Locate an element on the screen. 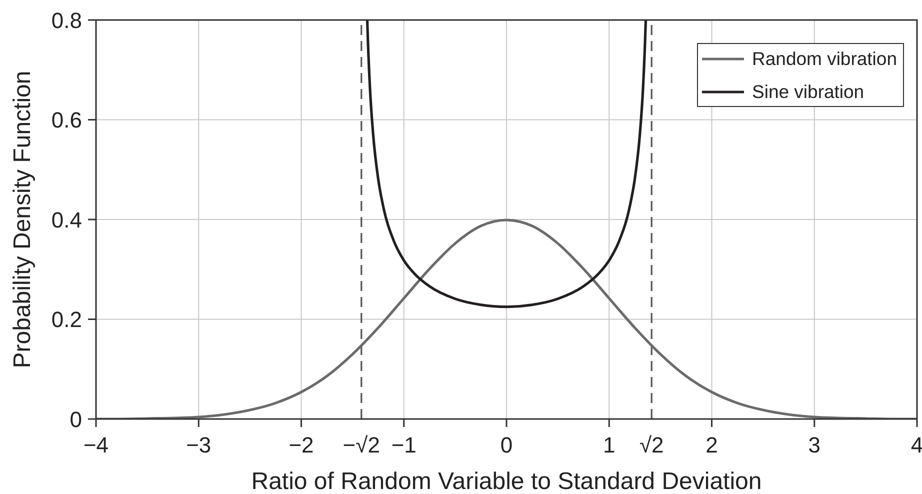  legend-label: Random vibration is located at coordinates (824, 59).